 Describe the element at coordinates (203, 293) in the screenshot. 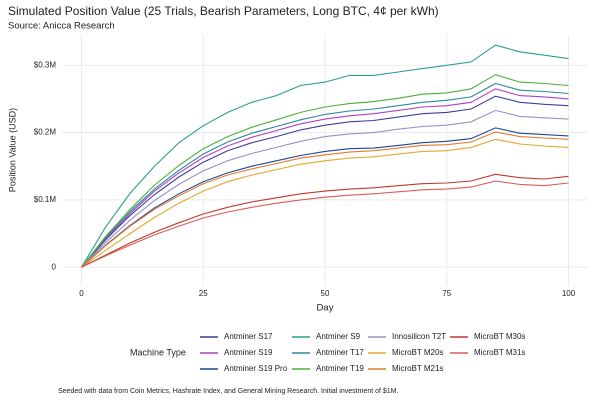

I see `x-tick-label: 25` at that location.